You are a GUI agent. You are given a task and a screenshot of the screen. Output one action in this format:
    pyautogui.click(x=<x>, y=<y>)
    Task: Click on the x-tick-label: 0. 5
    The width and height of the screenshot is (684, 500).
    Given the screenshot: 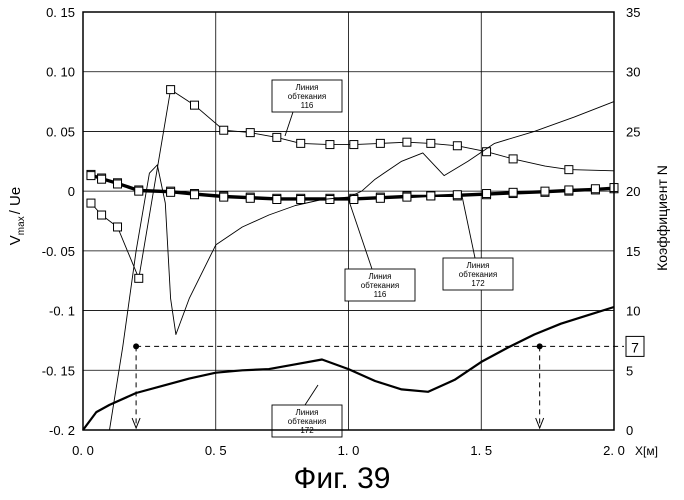 What is the action you would take?
    pyautogui.click(x=216, y=450)
    